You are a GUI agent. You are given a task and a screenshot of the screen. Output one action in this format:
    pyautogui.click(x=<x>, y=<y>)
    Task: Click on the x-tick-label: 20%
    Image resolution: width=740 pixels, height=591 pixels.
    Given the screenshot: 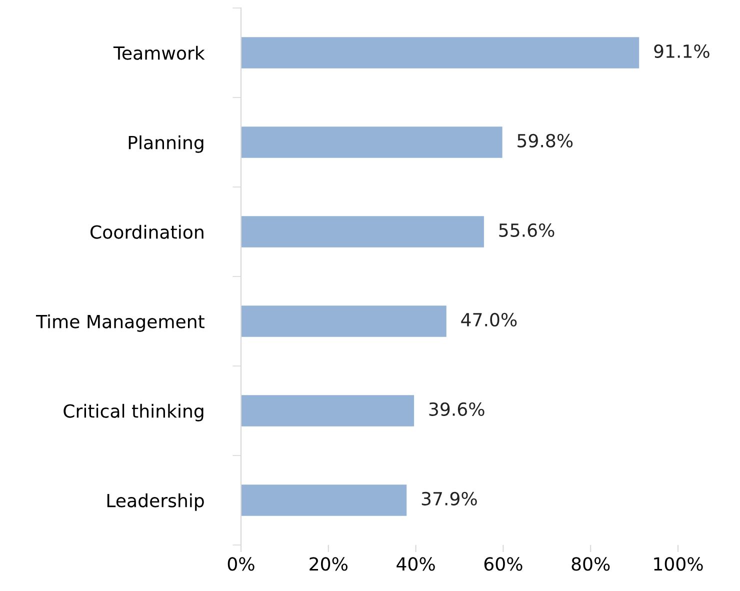 What is the action you would take?
    pyautogui.click(x=329, y=564)
    